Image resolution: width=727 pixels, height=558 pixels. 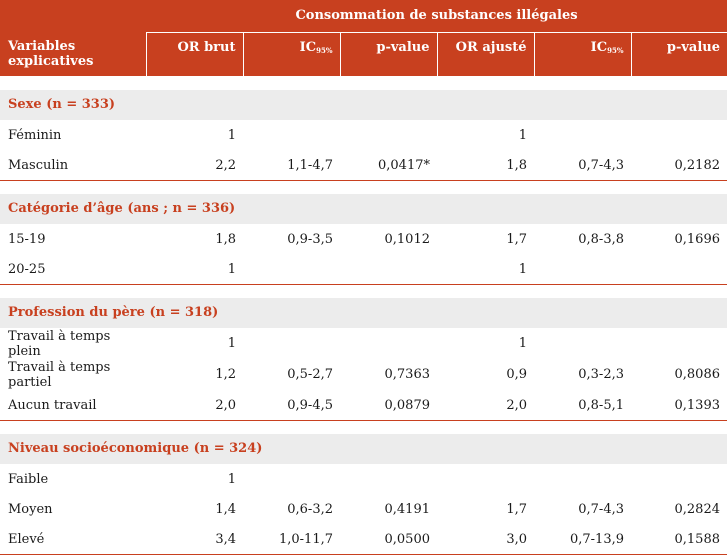 What do you see at coordinates (582, 375) in the screenshot?
I see `cell-ic-ajuste: 0,3-2,3` at bounding box center [582, 375].